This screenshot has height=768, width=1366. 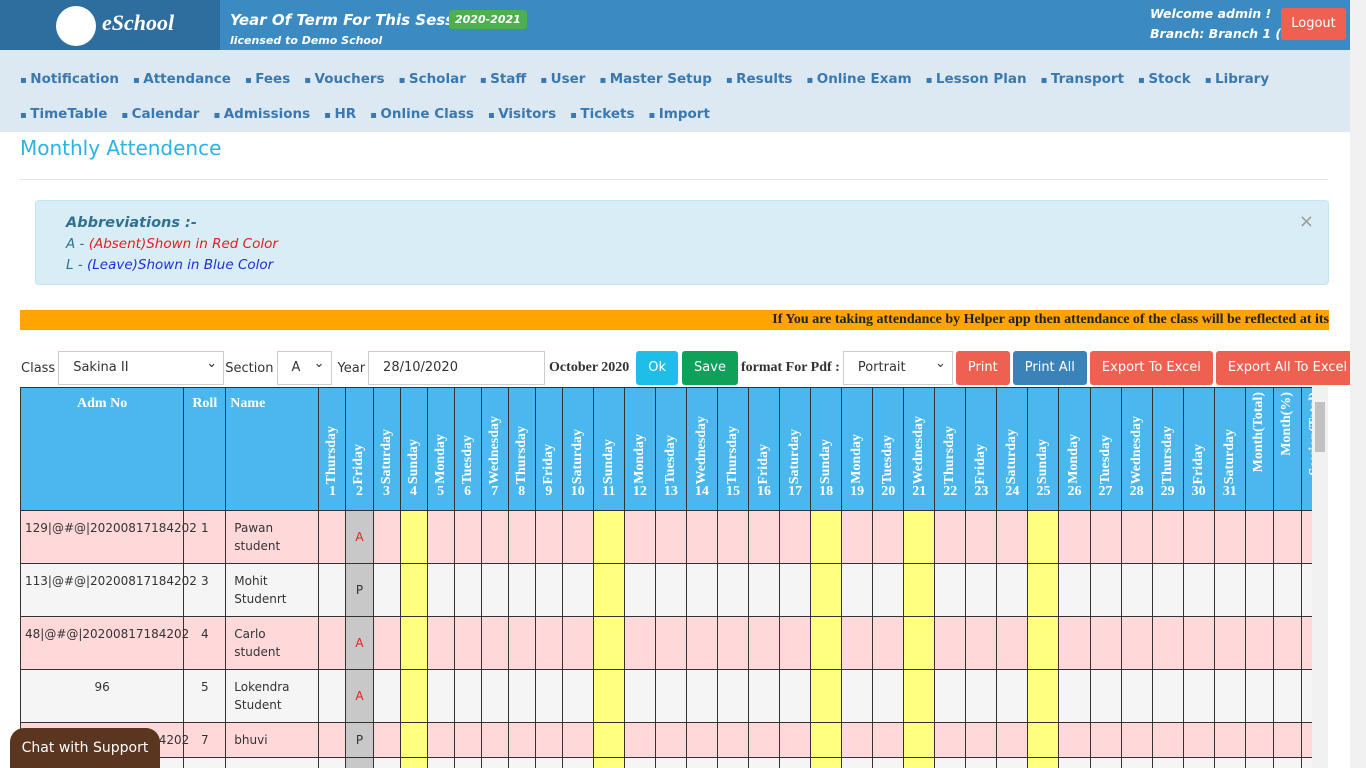 I want to click on export-all-button: Export All To Excel, so click(x=1287, y=368).